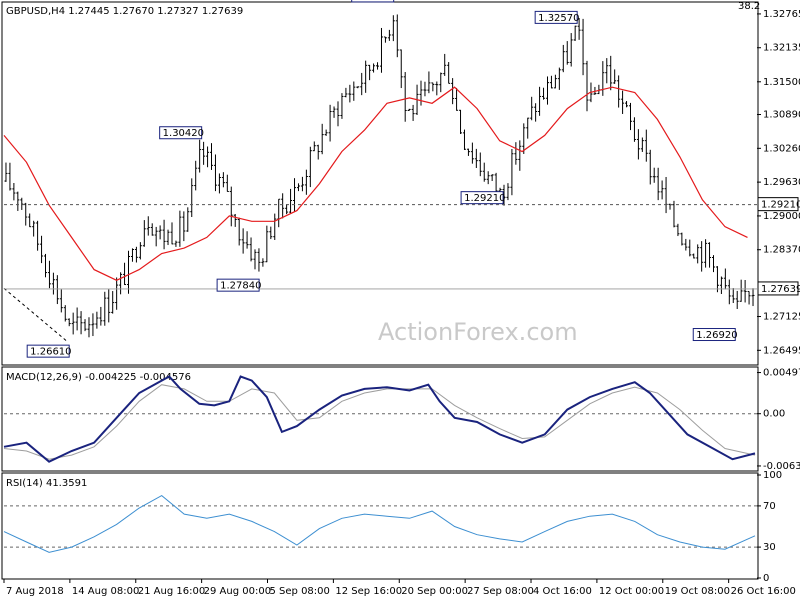 Image resolution: width=800 pixels, height=600 pixels. I want to click on current-price-label: 1.27639, so click(780, 289).